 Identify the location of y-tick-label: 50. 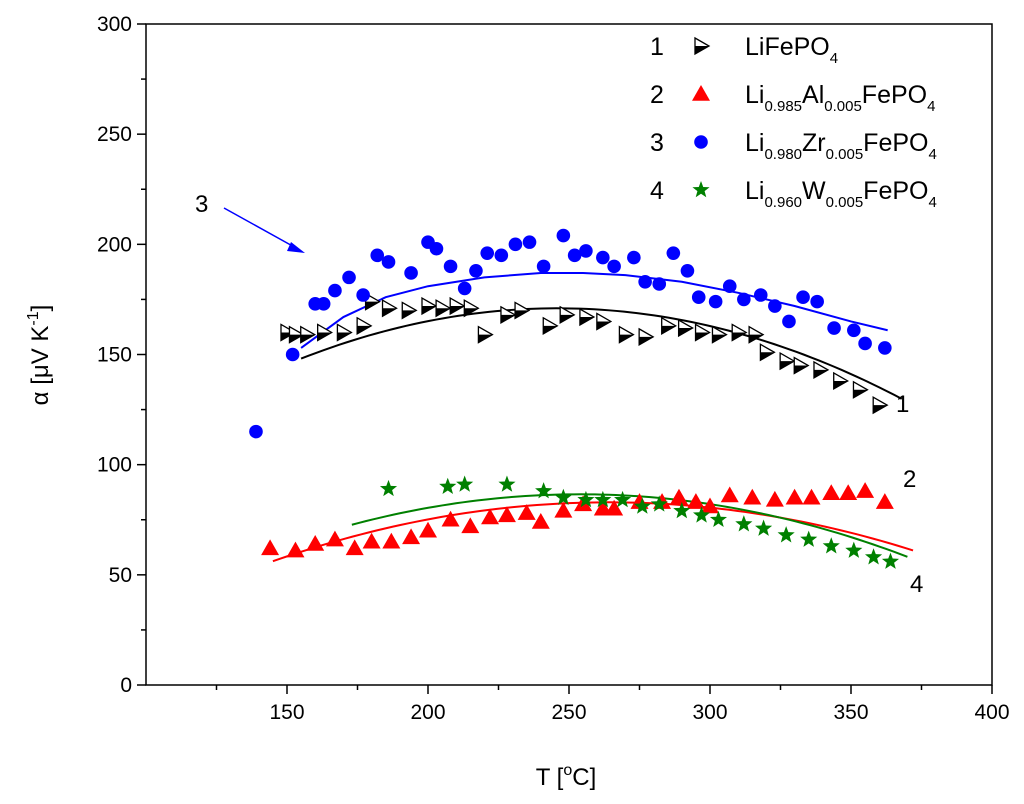
(120, 575).